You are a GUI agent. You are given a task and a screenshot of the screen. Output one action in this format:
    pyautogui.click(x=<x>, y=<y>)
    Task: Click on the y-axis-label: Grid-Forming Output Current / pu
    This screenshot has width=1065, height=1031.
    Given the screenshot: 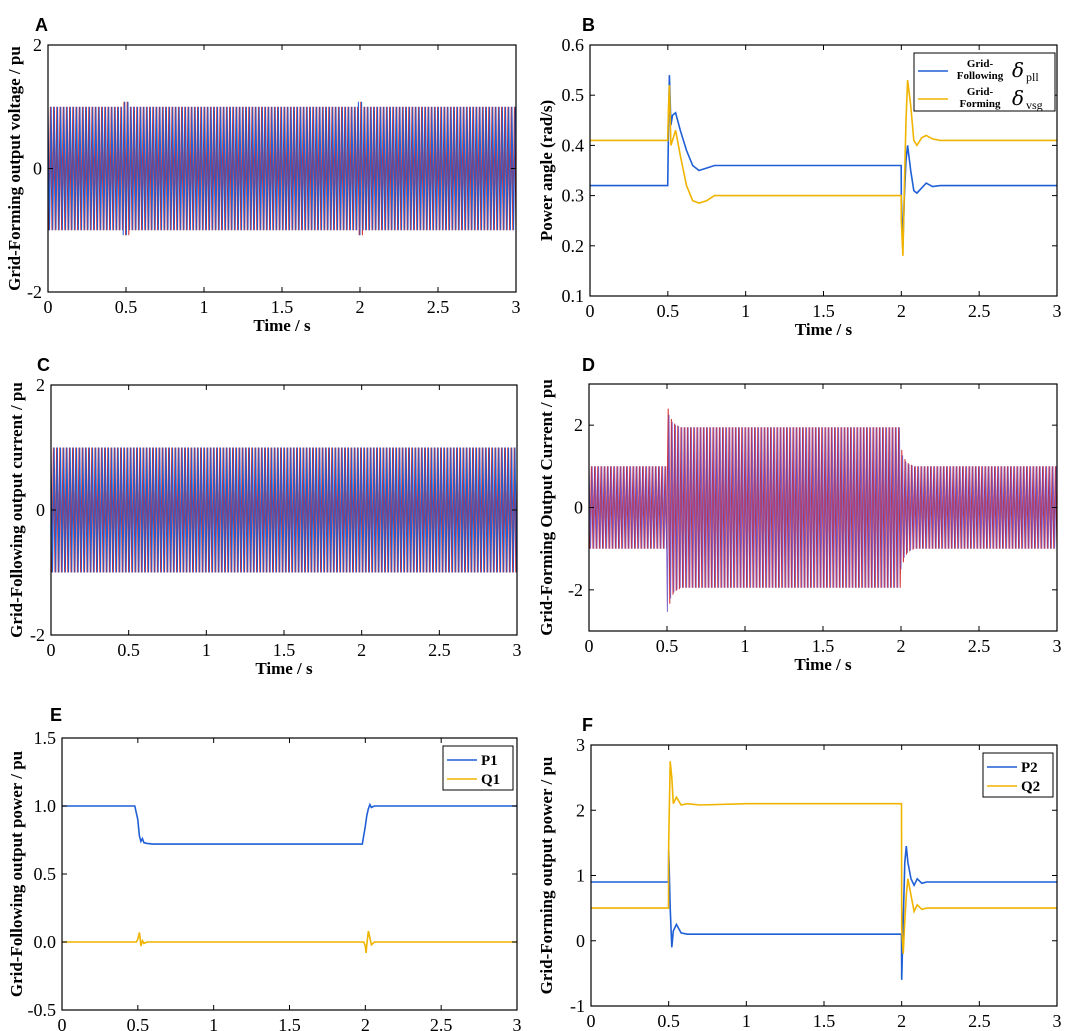 What is the action you would take?
    pyautogui.click(x=546, y=507)
    